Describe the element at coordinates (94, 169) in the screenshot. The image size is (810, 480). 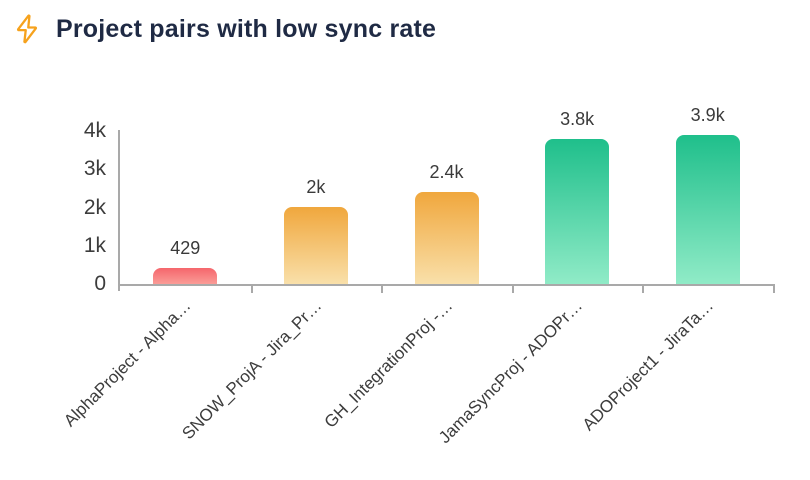
I see `y-axis-tick-label: 3k` at that location.